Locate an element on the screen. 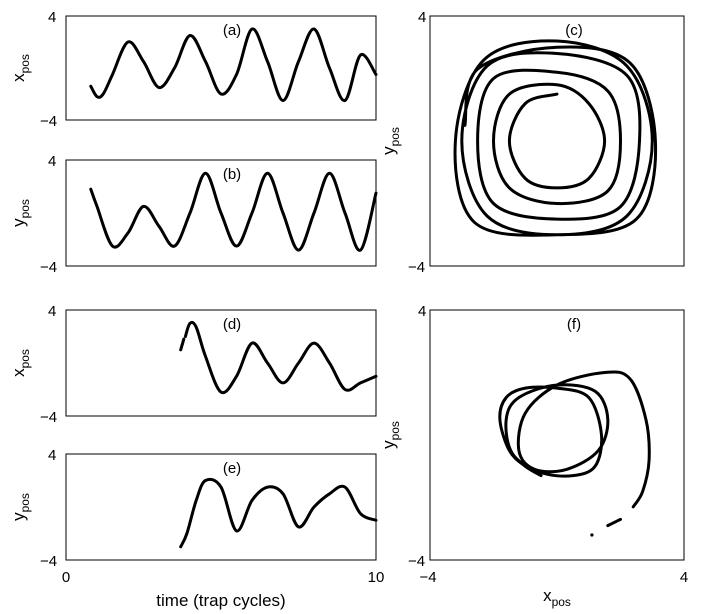 This screenshot has height=614, width=706. ylabel-e: ypos is located at coordinates (20, 507).